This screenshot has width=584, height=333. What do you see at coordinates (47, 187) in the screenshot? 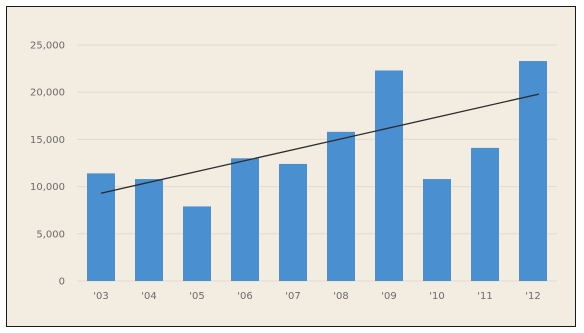
I see `y-tick-label: 10,000` at bounding box center [47, 187].